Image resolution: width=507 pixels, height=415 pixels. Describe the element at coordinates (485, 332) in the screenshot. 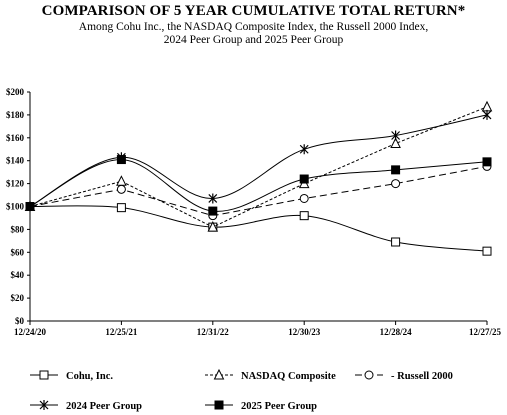

I see `x-tick-label: 12/27/25` at that location.